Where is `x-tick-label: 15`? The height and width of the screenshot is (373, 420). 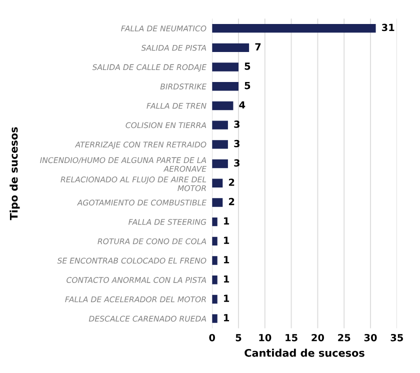 x-tick-label: 15 is located at coordinates (292, 338).